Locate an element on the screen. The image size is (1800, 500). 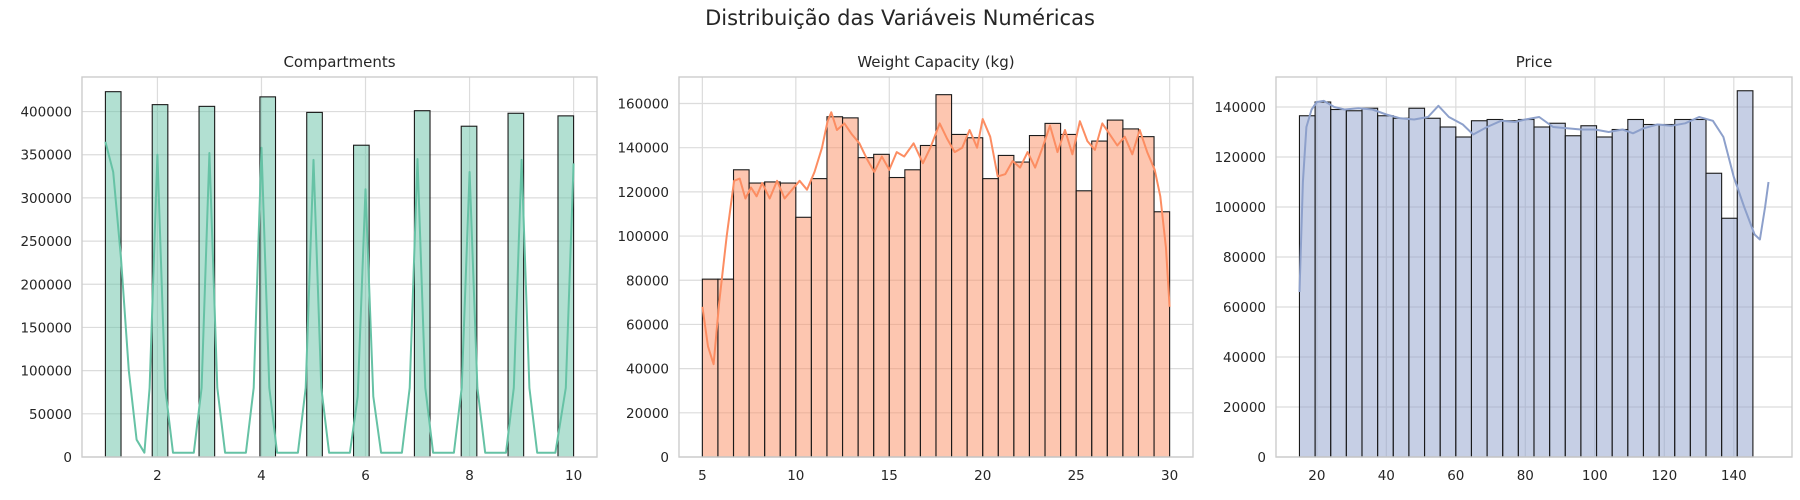
panel-1-ytick-label-7: 350000 is located at coordinates (46, 156).